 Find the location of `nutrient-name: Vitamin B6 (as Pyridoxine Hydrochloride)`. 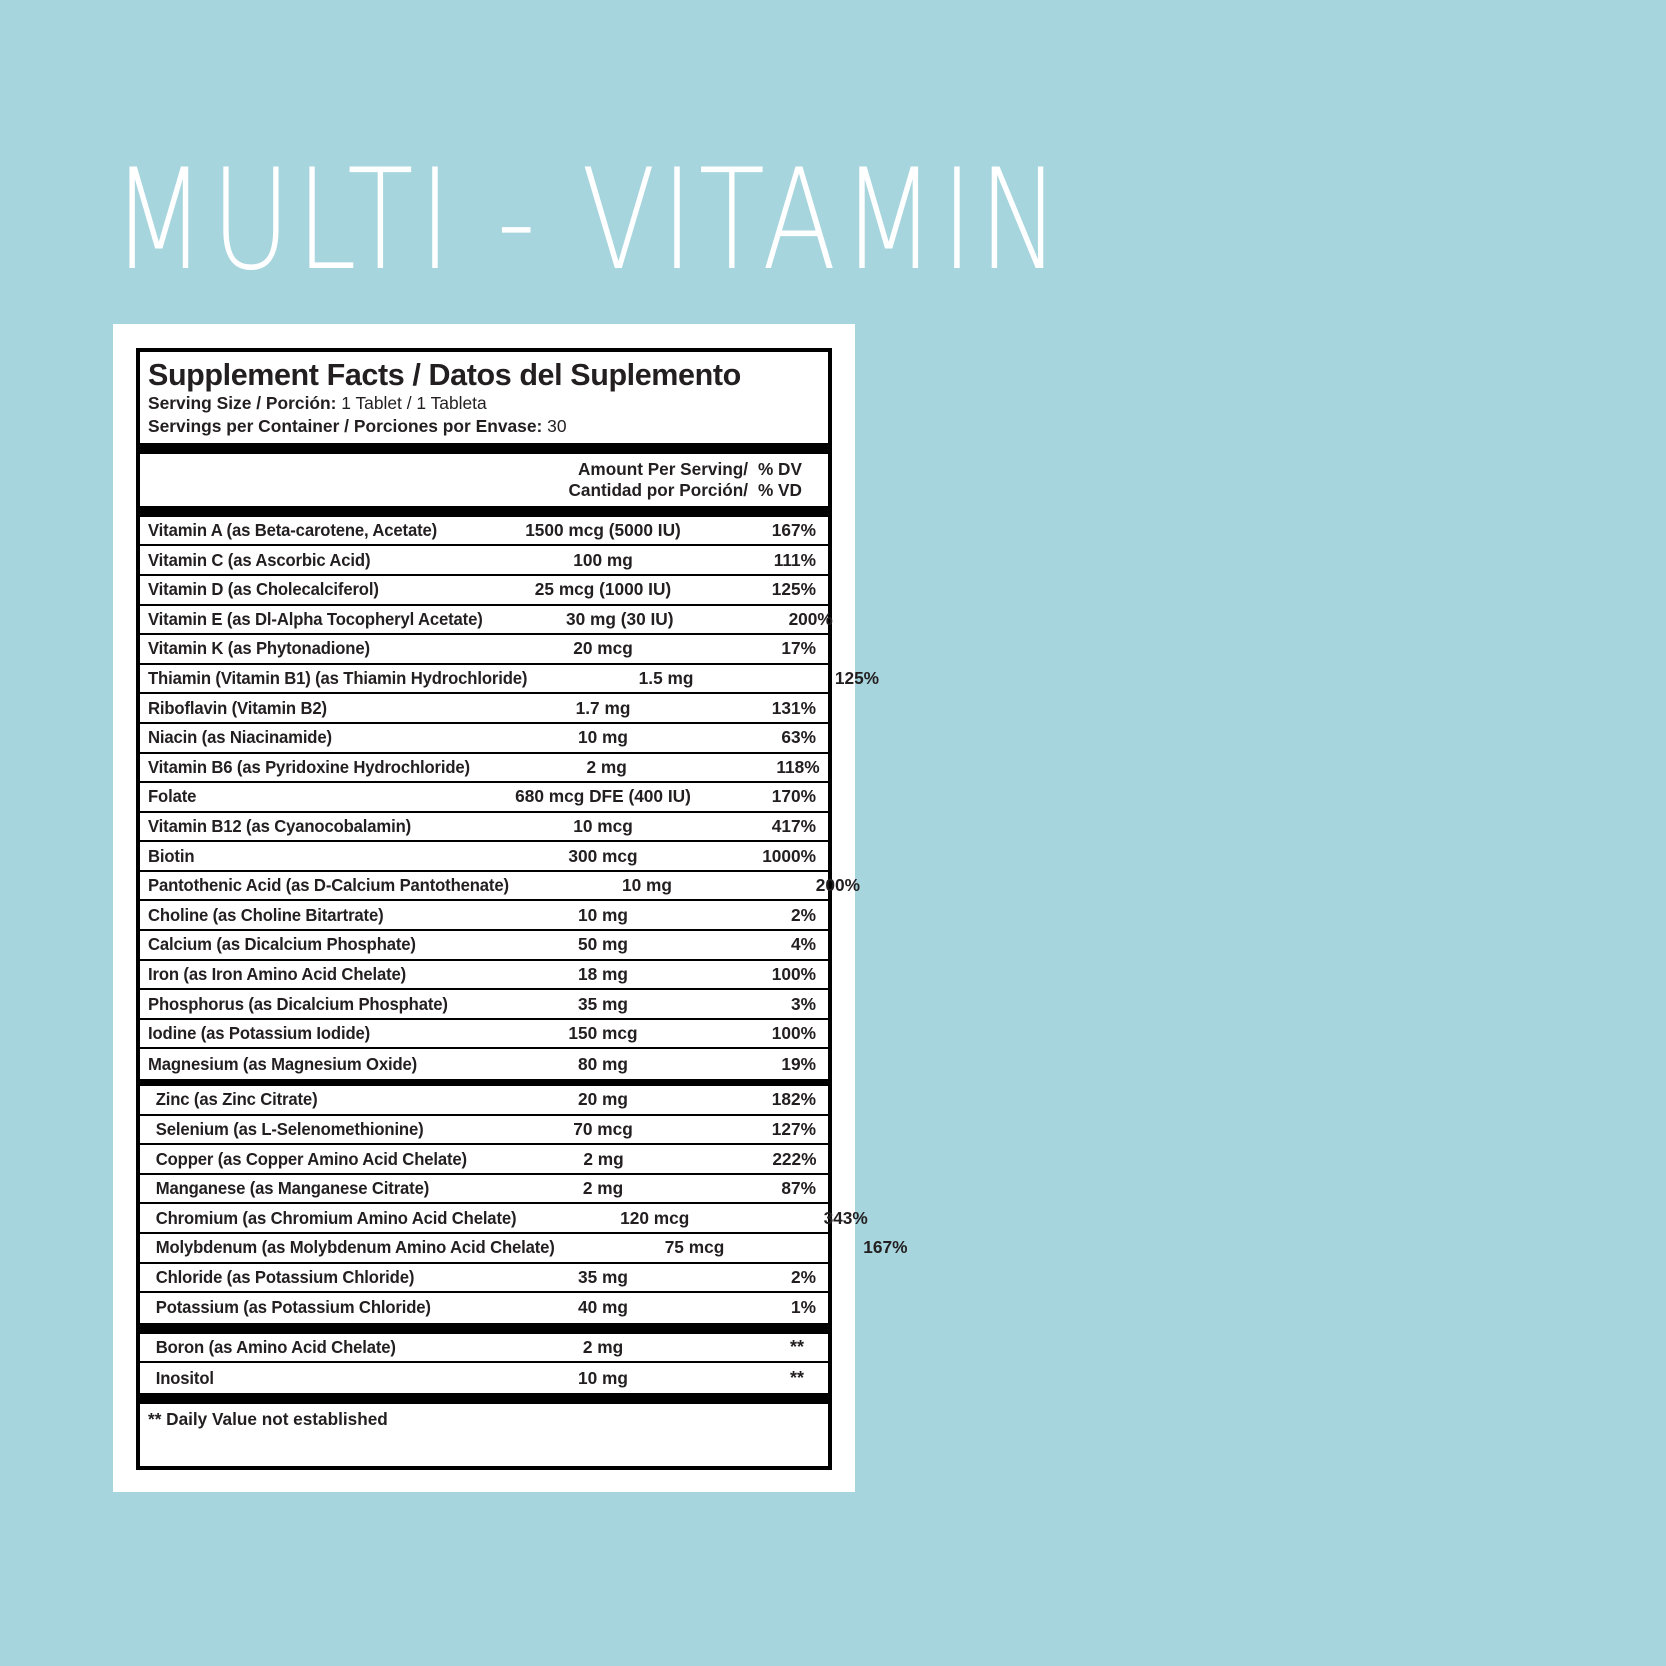

nutrient-name: Vitamin B6 (as Pyridoxine Hydrochloride) is located at coordinates (309, 766).